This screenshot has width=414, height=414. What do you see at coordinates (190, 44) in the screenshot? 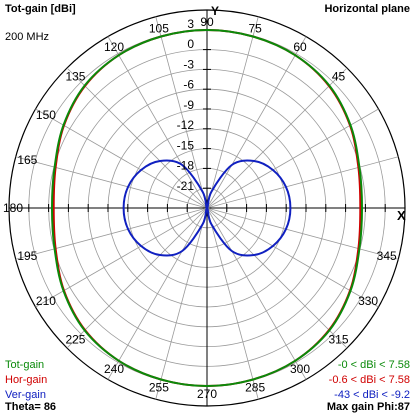
I see `radial-tick-label: 0` at bounding box center [190, 44].